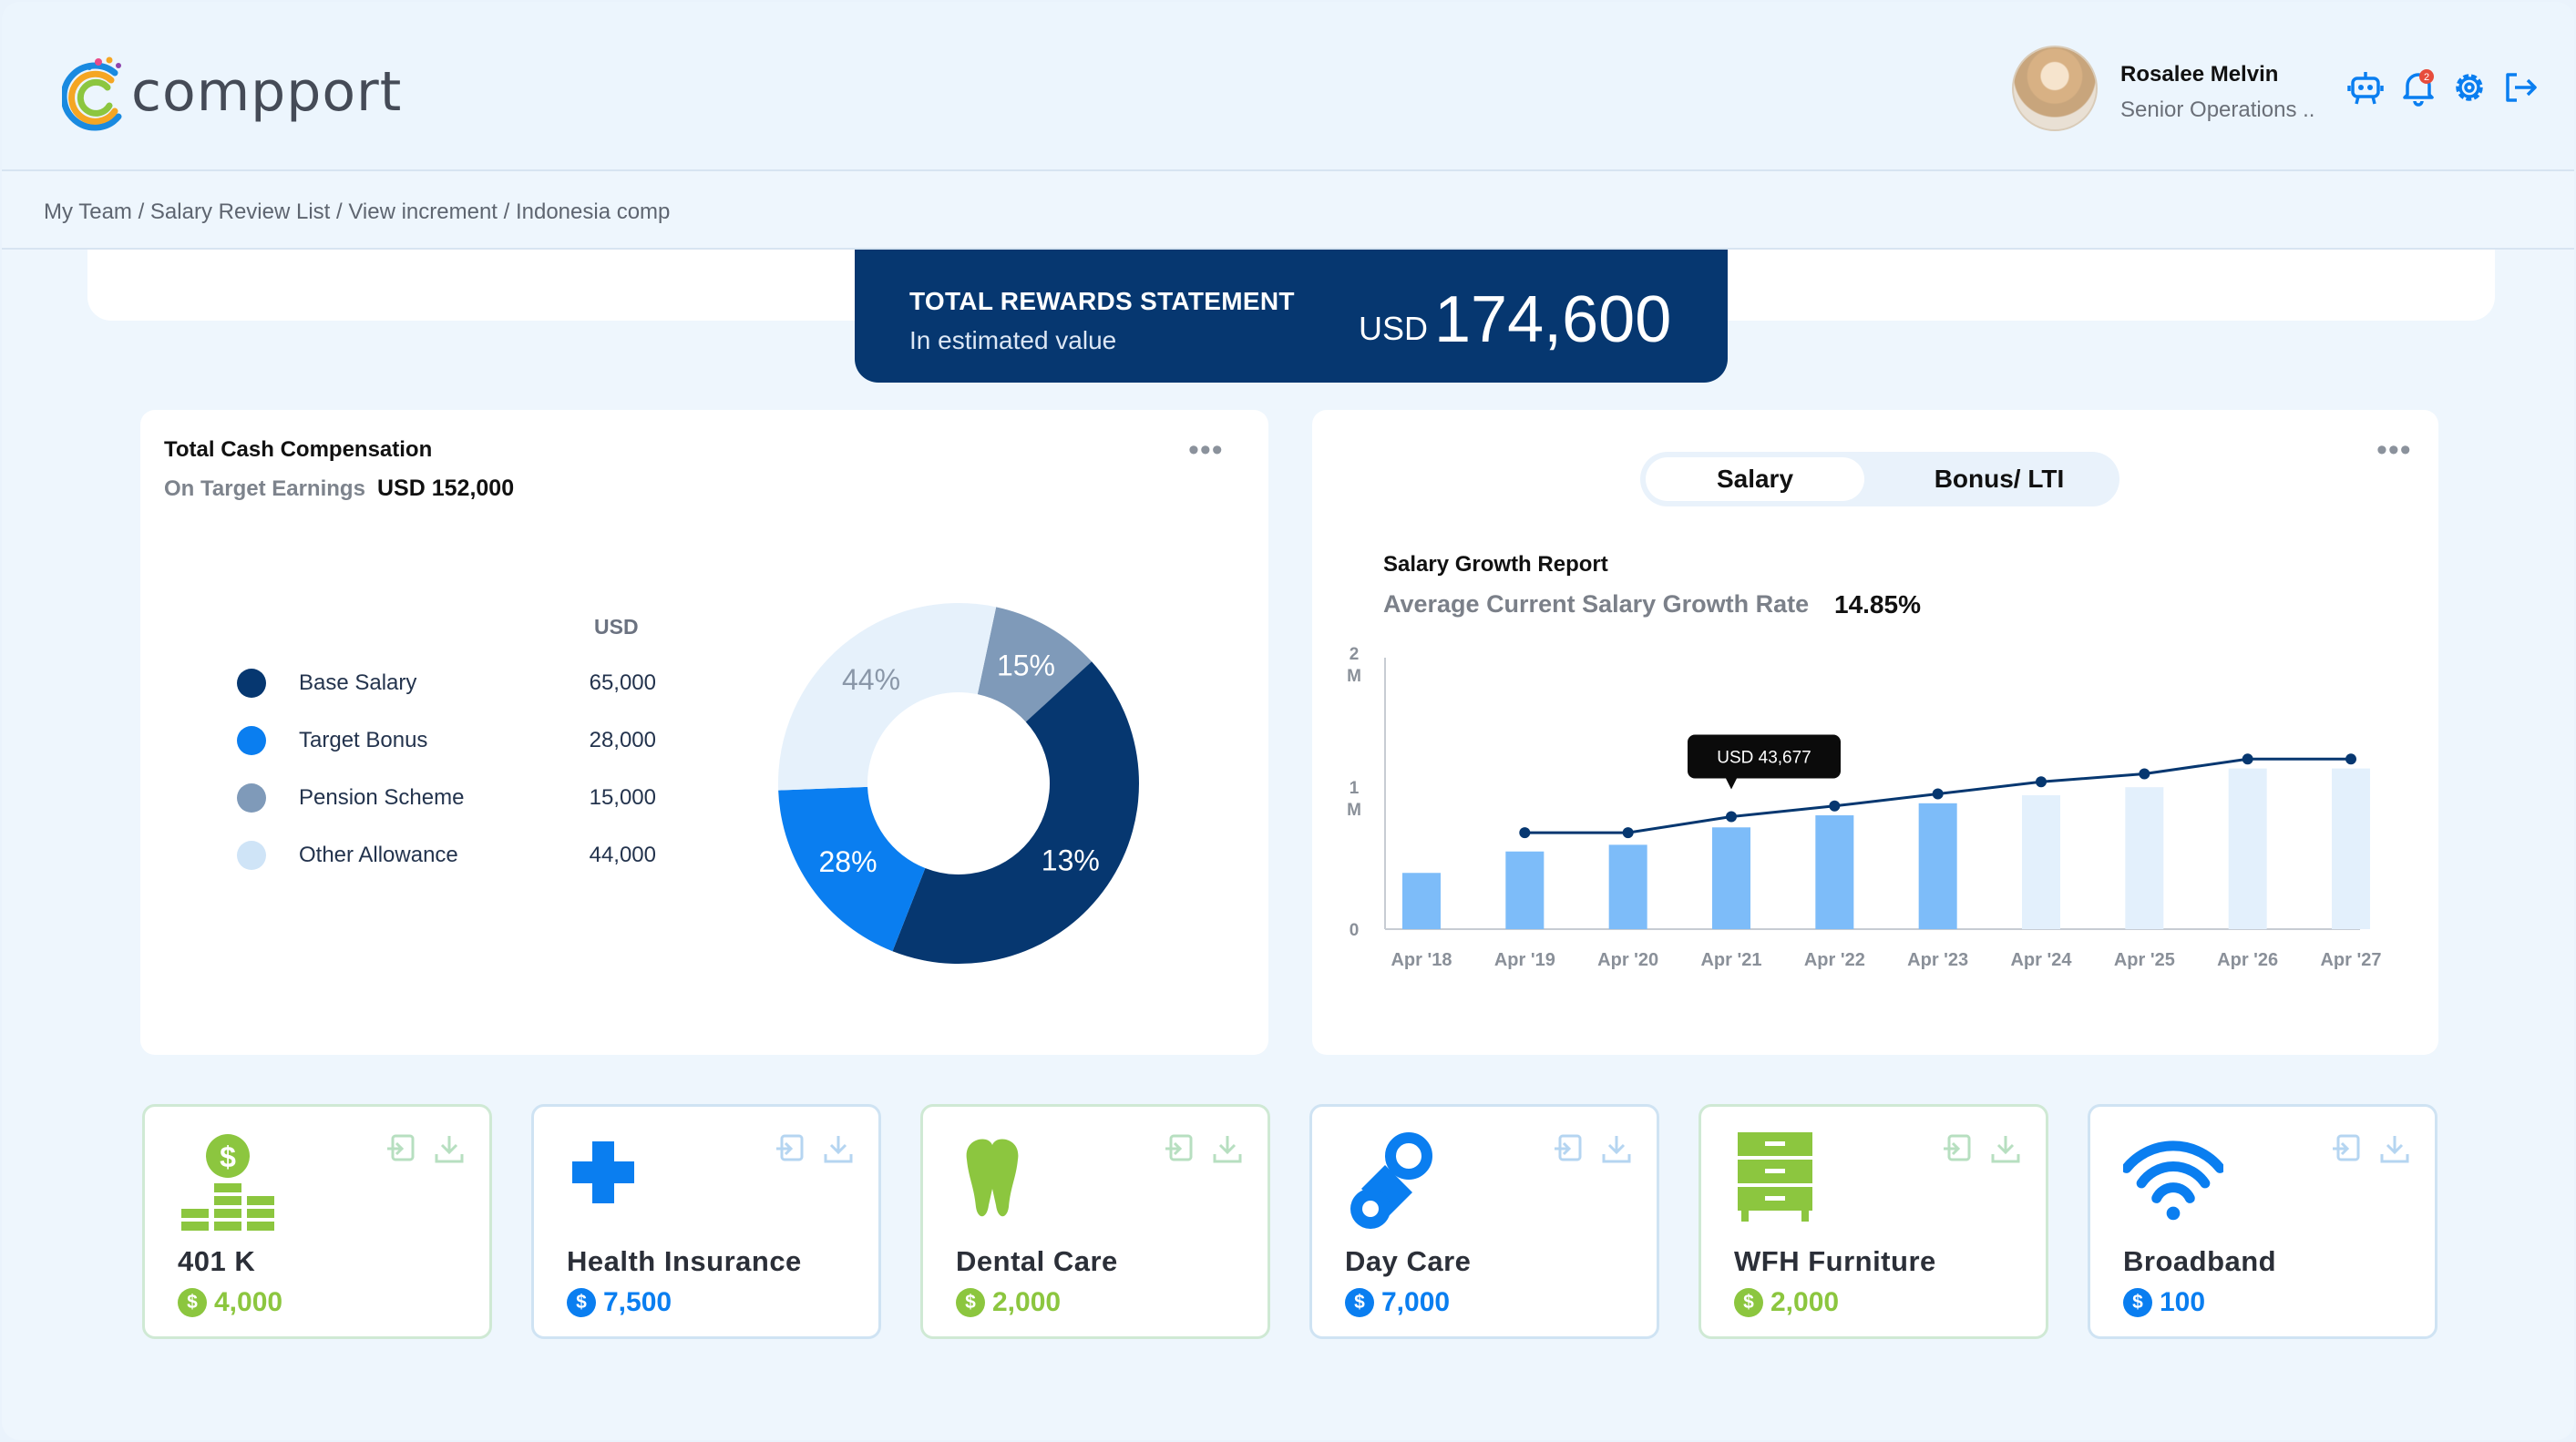  What do you see at coordinates (2263, 1221) in the screenshot?
I see `benefit-tile: Broadband $ 100` at bounding box center [2263, 1221].